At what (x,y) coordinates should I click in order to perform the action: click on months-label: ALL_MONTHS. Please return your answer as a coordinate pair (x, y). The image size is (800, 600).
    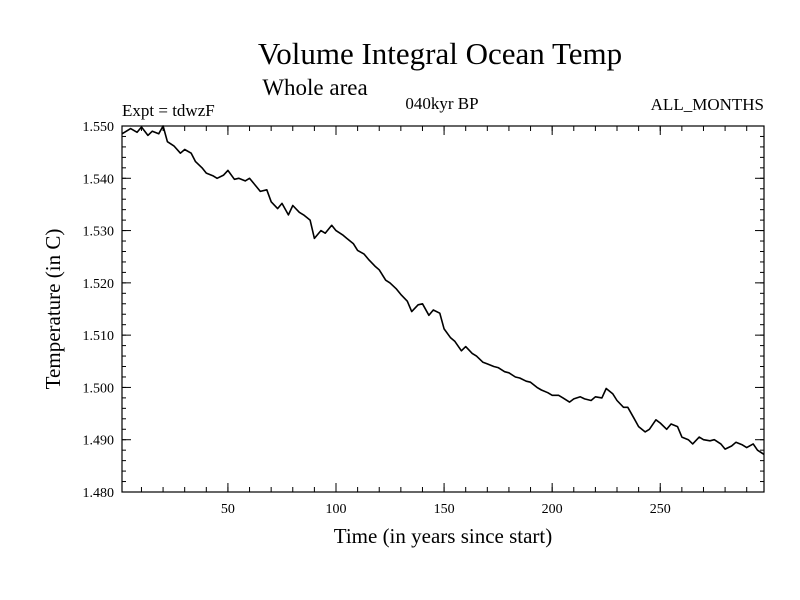
    Looking at the image, I should click on (707, 104).